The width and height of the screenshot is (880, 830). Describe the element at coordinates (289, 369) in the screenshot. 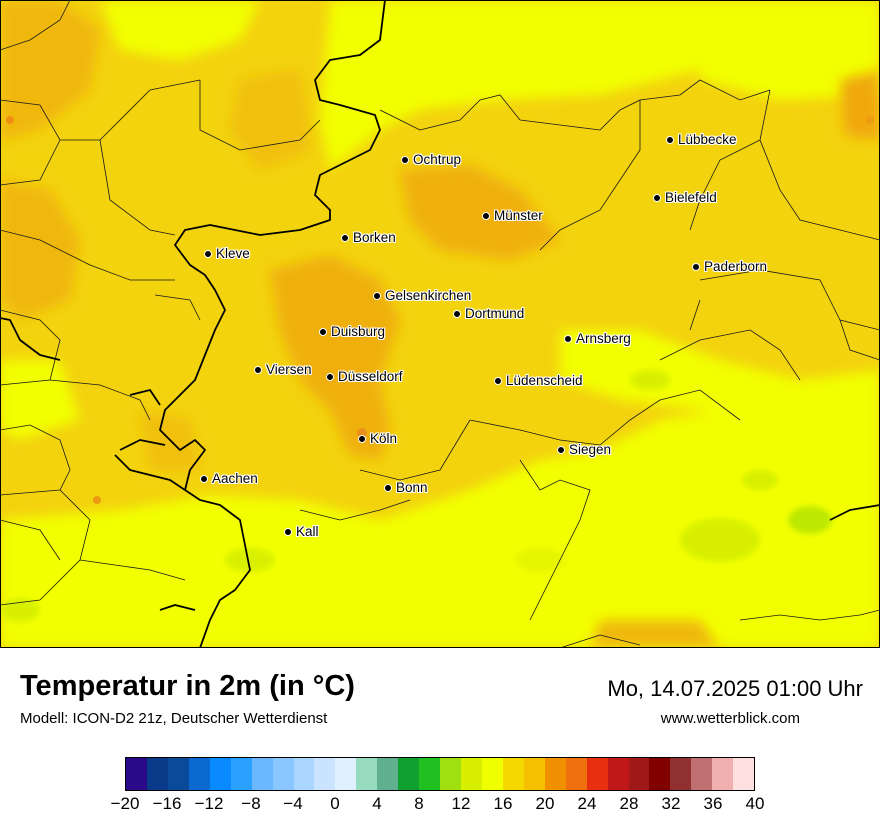

I see `city-label: Viersen` at that location.